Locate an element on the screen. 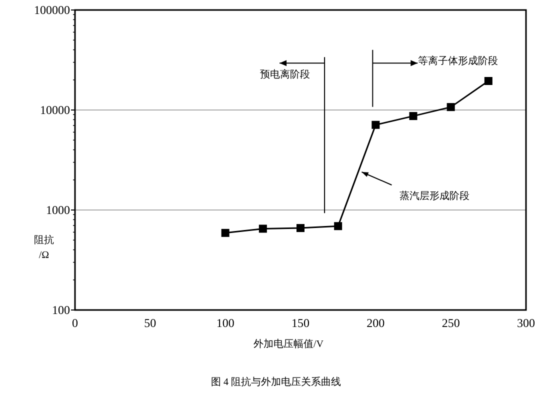  annotation: 等离子体形成阶段 is located at coordinates (458, 61).